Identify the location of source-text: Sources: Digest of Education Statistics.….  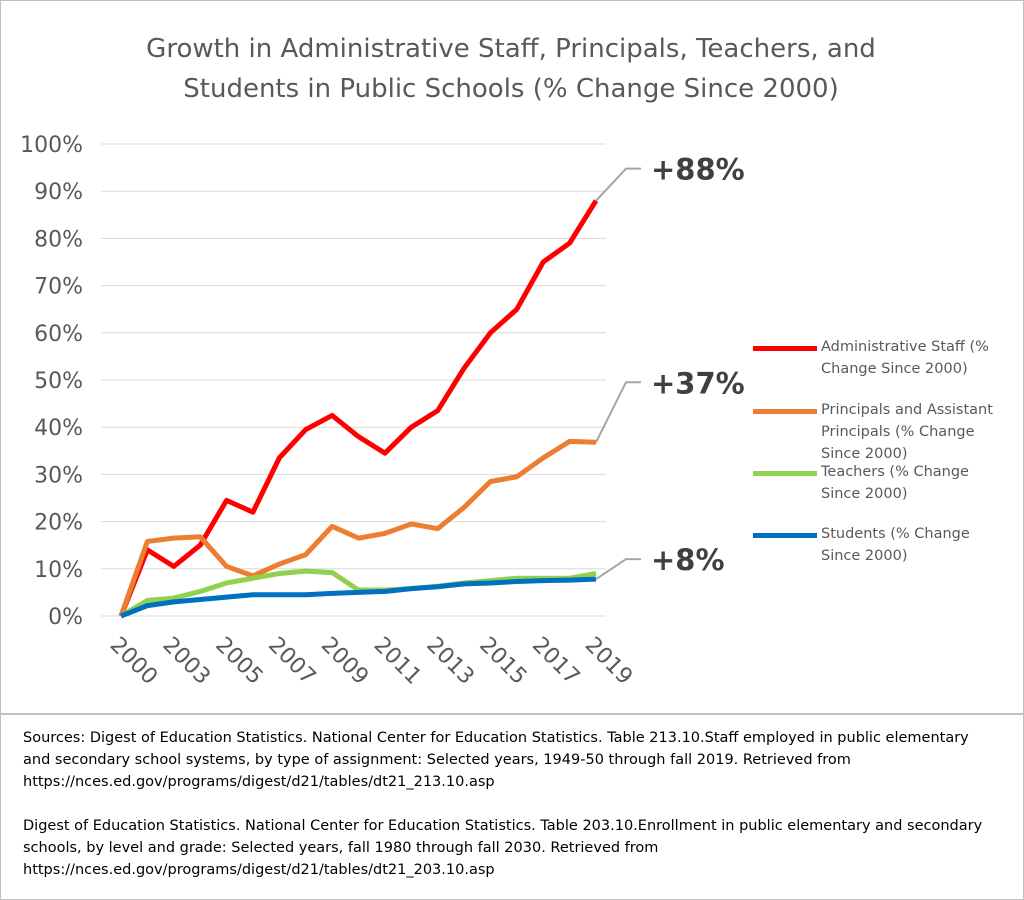
(496, 760).